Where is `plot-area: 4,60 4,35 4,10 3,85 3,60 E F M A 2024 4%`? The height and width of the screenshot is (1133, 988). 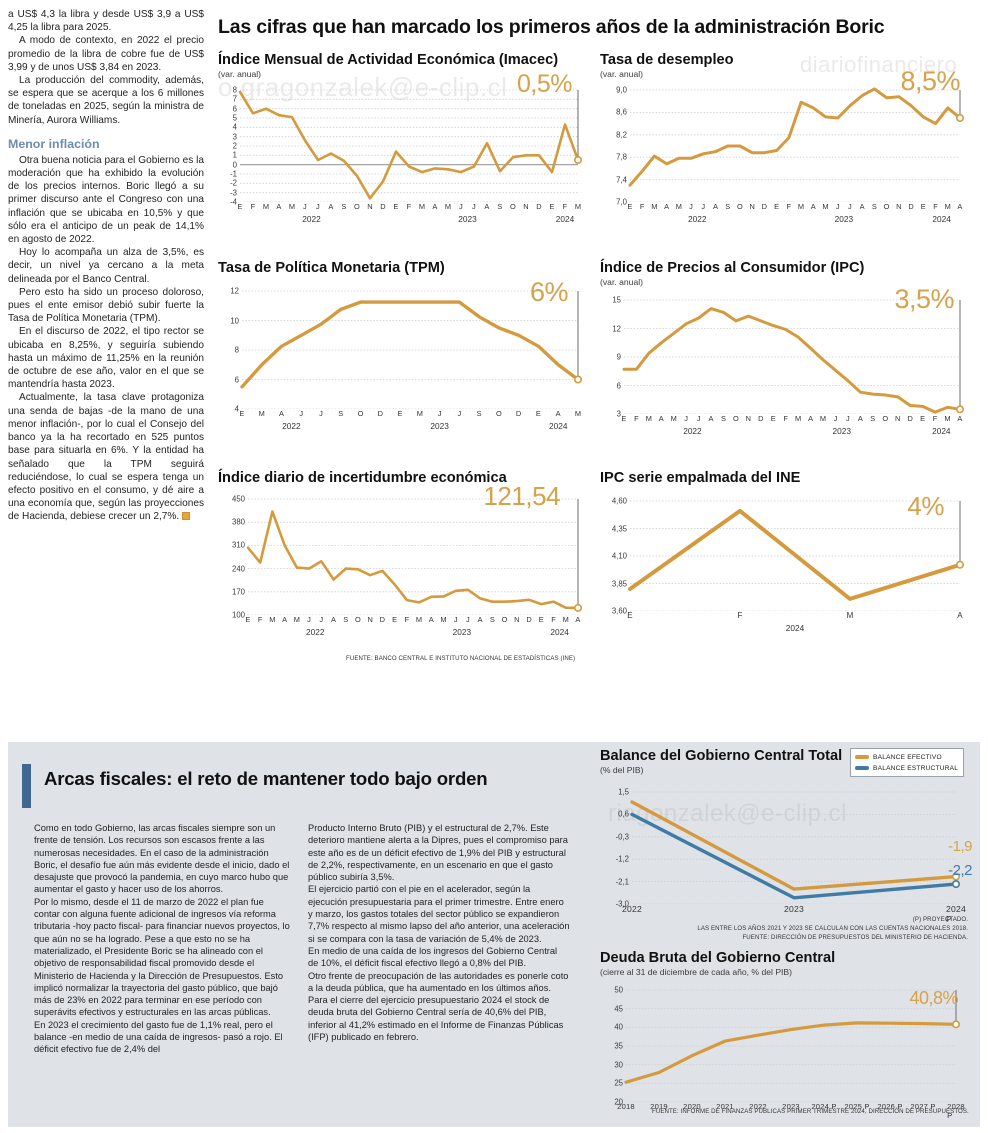 plot-area: 4,60 4,35 4,10 3,85 3,60 E F M A 2024 4% is located at coordinates (784, 562).